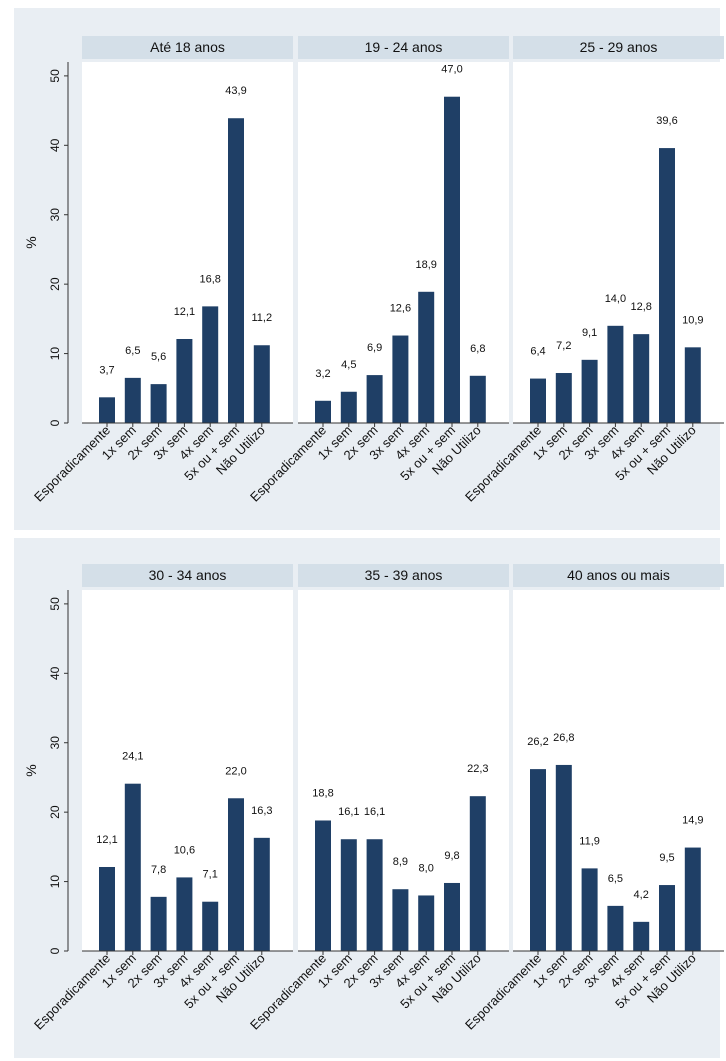 The width and height of the screenshot is (726, 1061). I want to click on data-label: 4,2, so click(641, 895).